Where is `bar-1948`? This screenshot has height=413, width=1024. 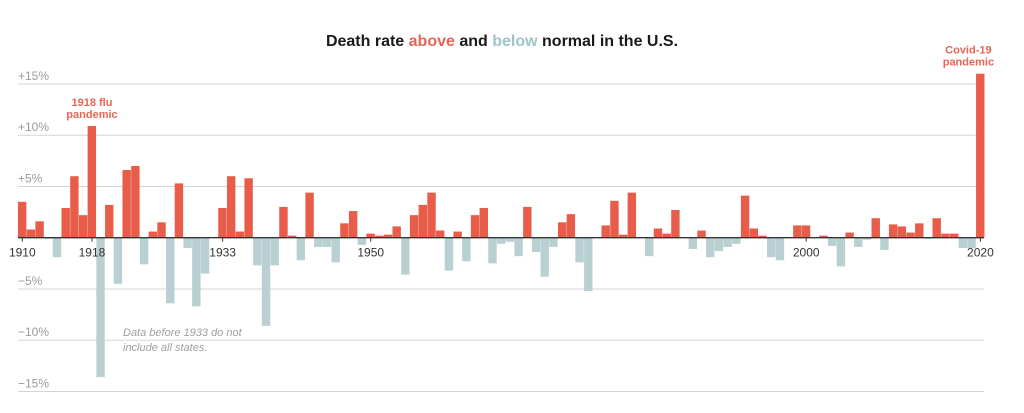
bar-1948 is located at coordinates (353, 224).